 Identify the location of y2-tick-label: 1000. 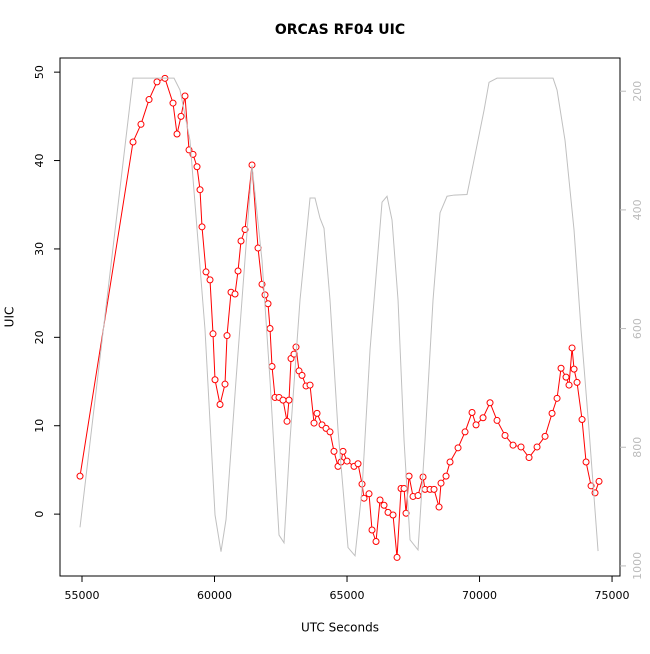
(637, 566).